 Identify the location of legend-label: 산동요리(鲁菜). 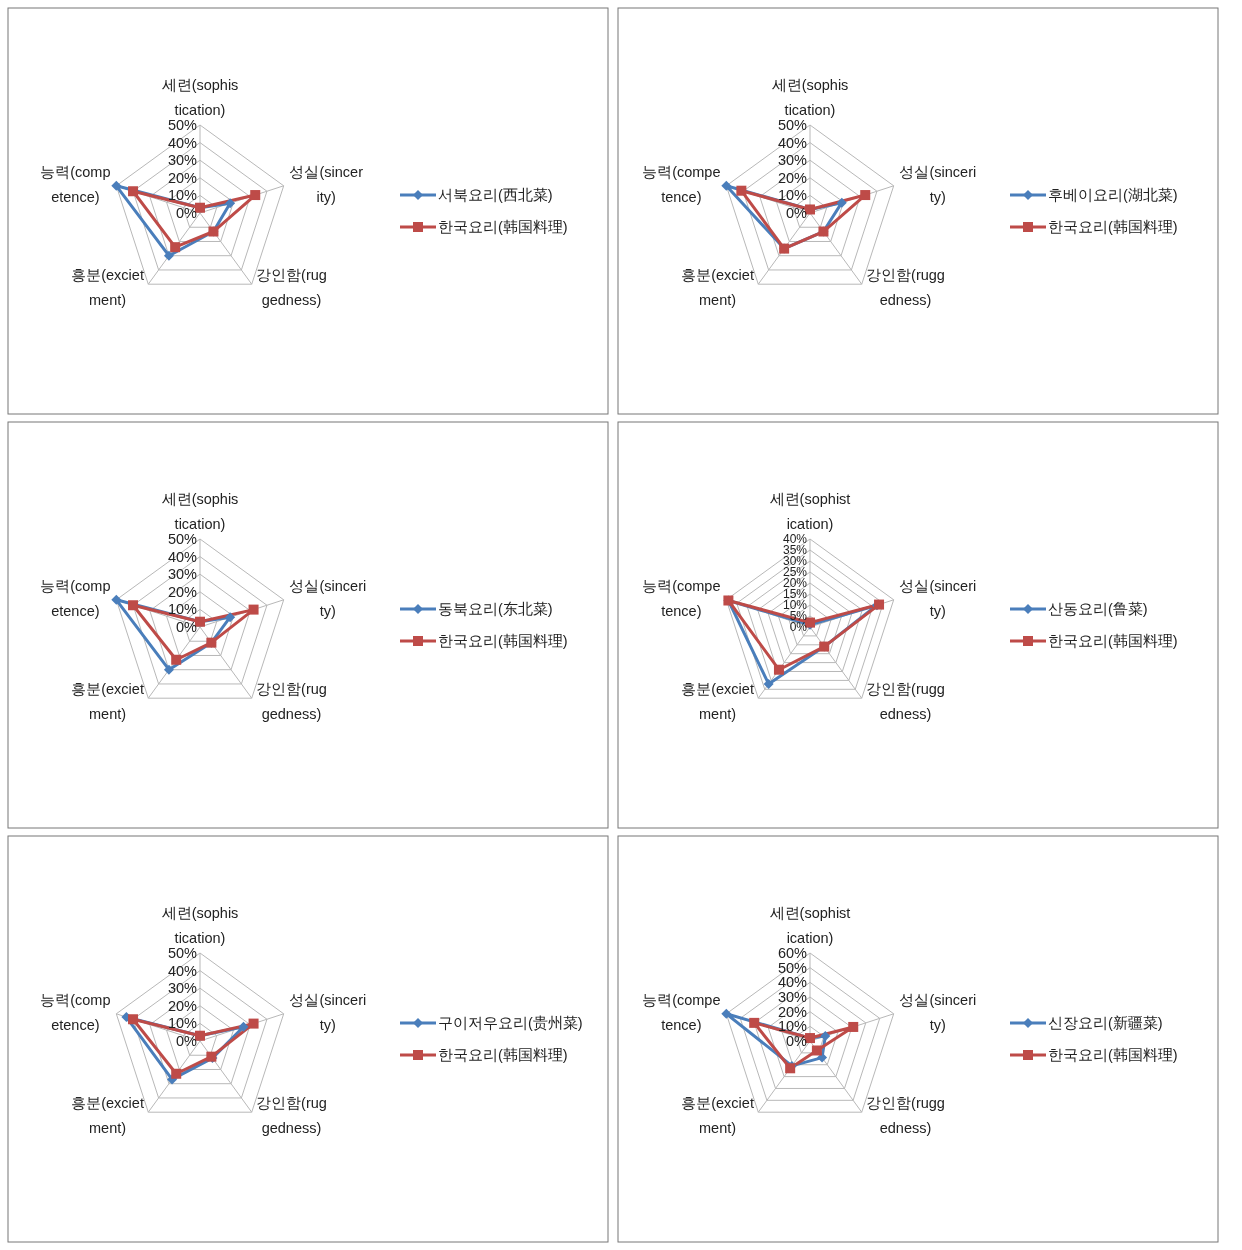
(1098, 609).